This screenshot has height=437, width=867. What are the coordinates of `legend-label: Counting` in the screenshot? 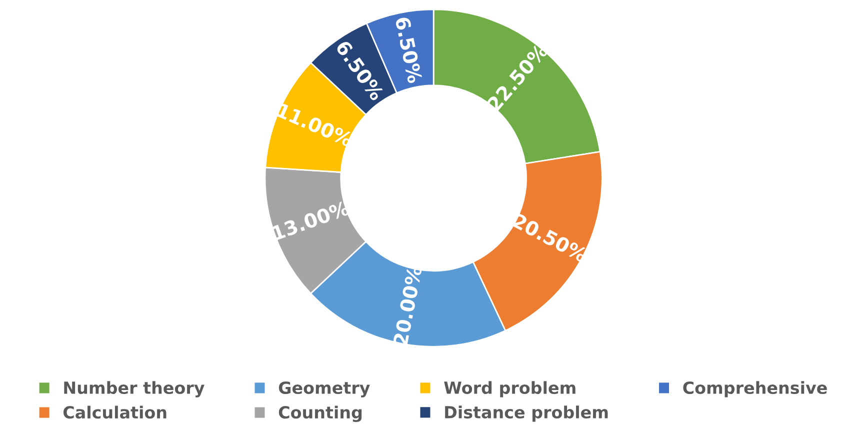 It's located at (320, 414).